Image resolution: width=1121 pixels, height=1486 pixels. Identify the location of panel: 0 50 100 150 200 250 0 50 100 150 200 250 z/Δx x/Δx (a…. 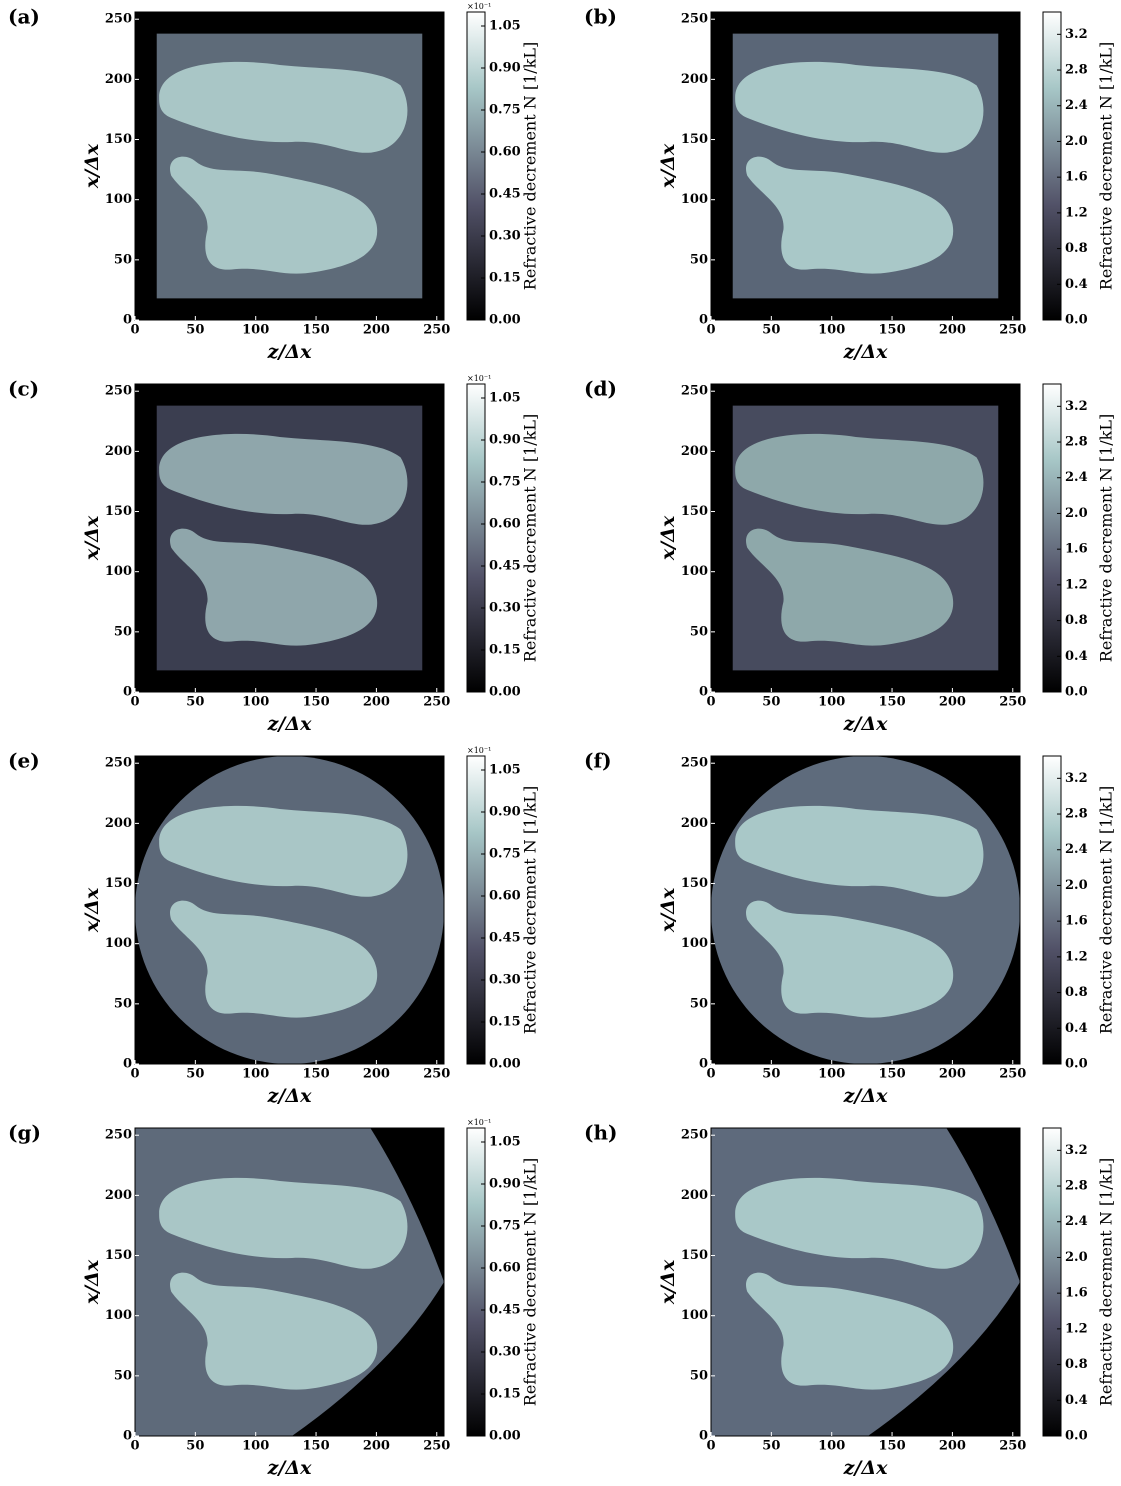
(274, 182).